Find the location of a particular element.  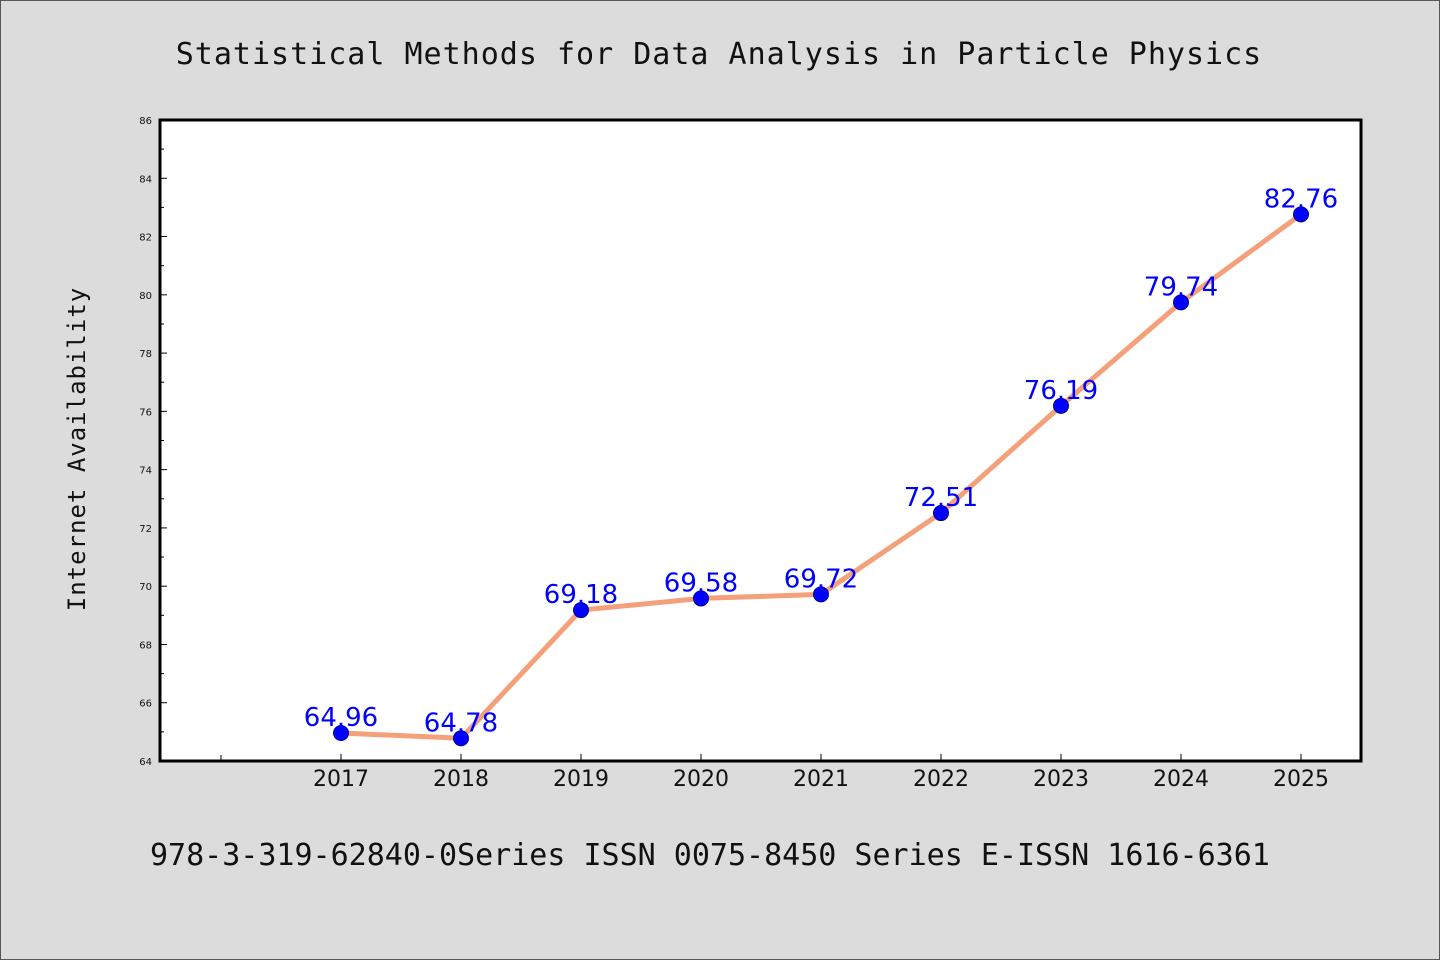

y-tick-label: 74 is located at coordinates (145, 471).